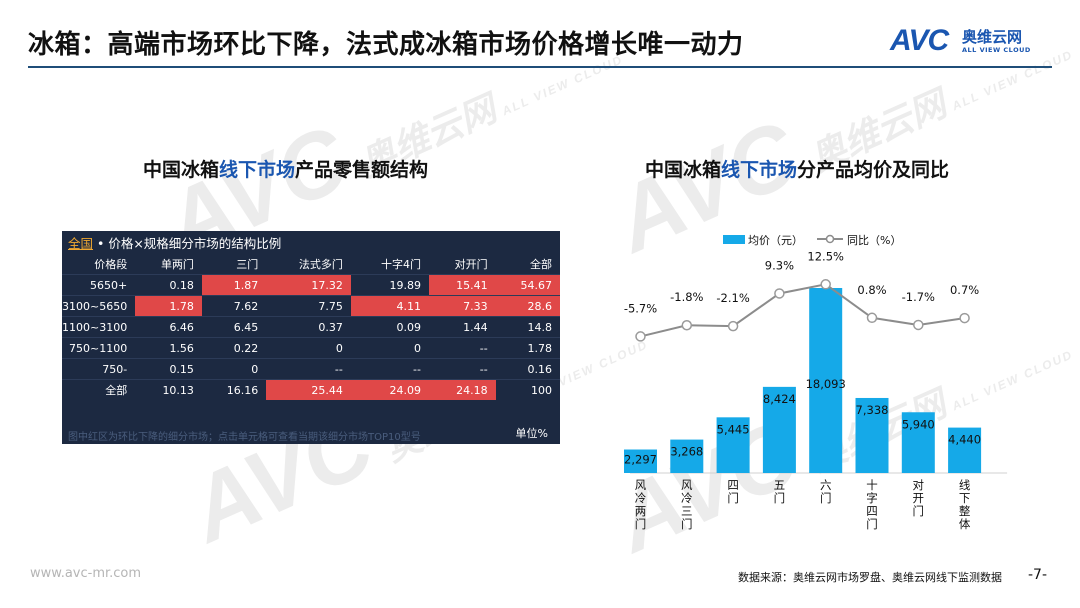  What do you see at coordinates (168, 285) in the screenshot?
I see `table-cell: 0.18` at bounding box center [168, 285].